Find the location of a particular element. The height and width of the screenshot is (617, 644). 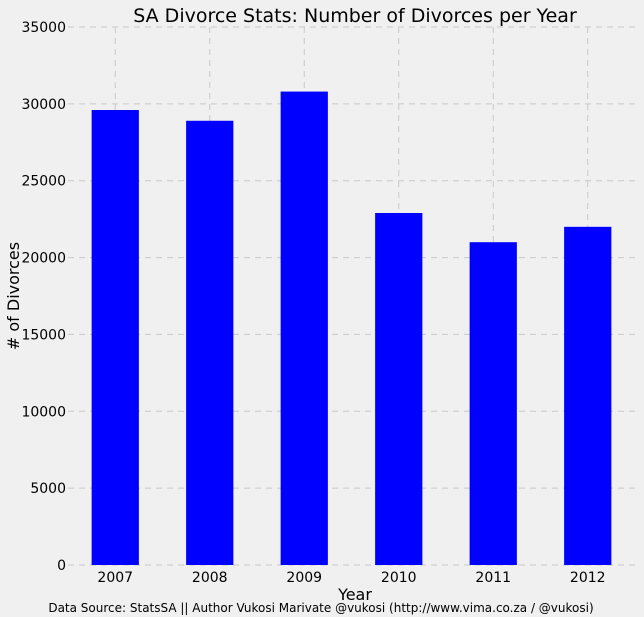

y-tick-label: 15000 is located at coordinates (43, 335).